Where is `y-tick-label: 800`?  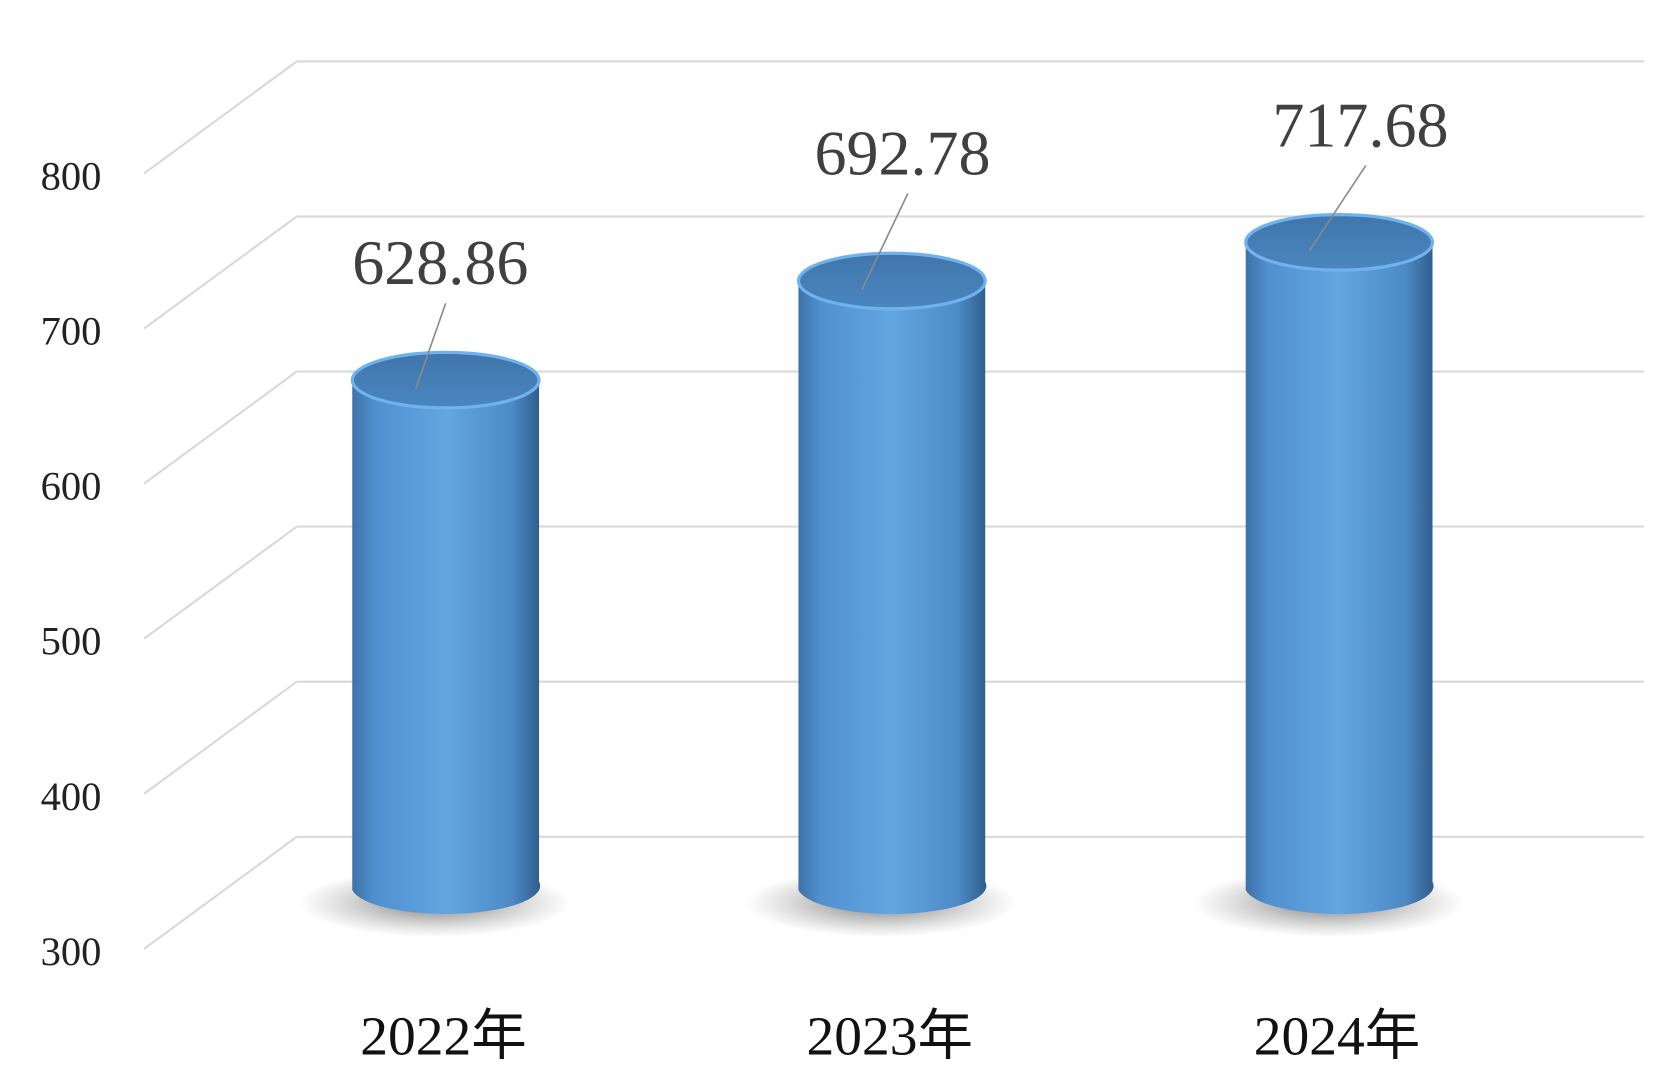 y-tick-label: 800 is located at coordinates (71, 175).